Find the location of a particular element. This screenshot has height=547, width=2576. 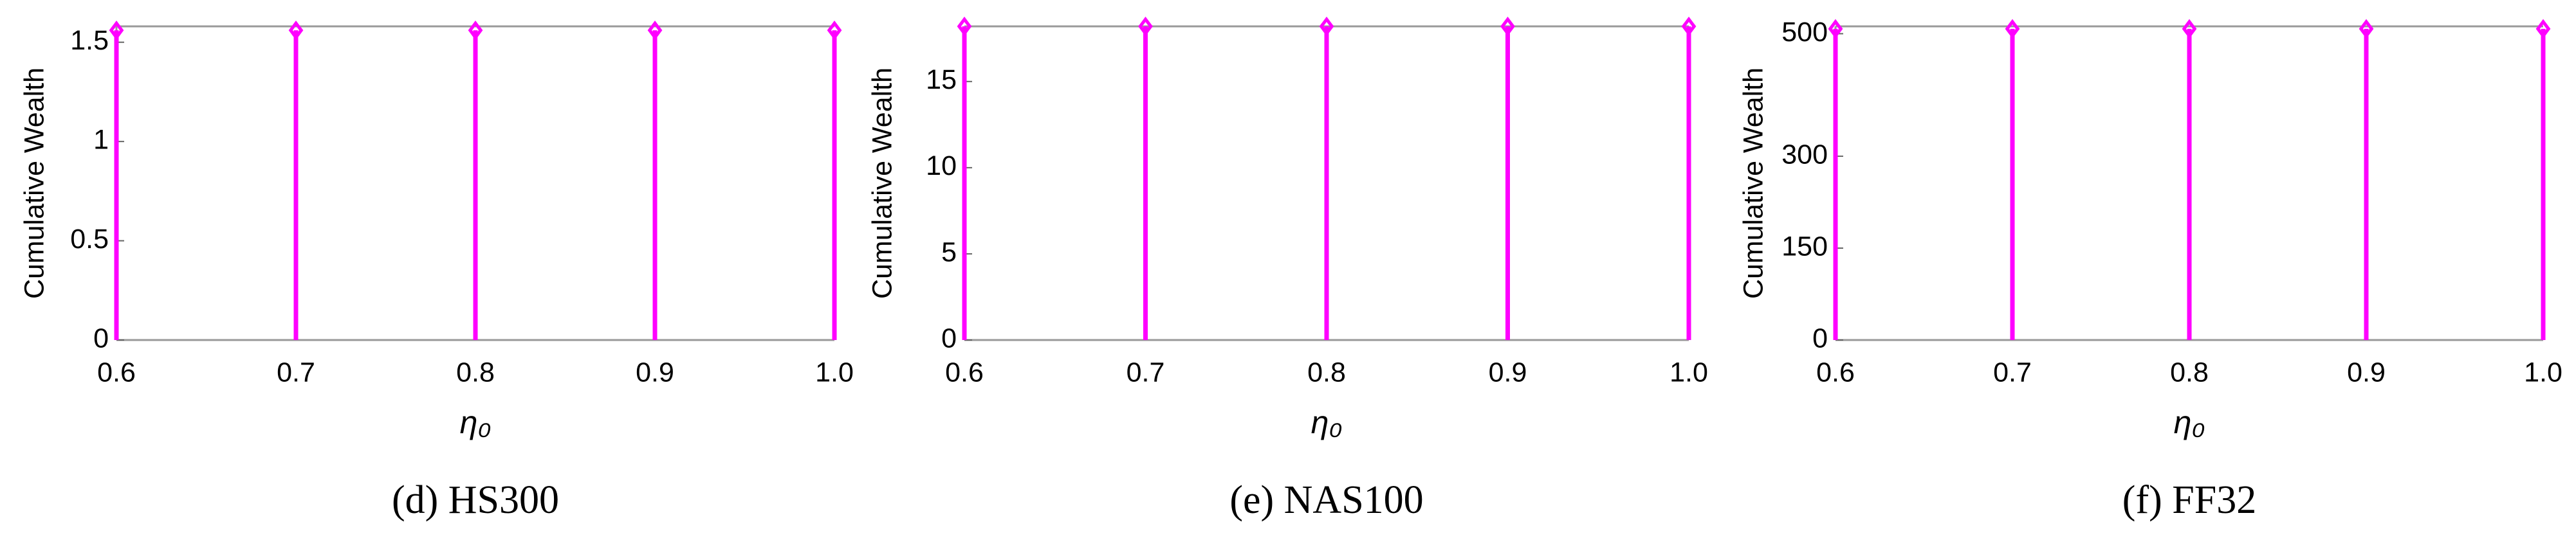

y-tick-label: 0.5 is located at coordinates (89, 240).